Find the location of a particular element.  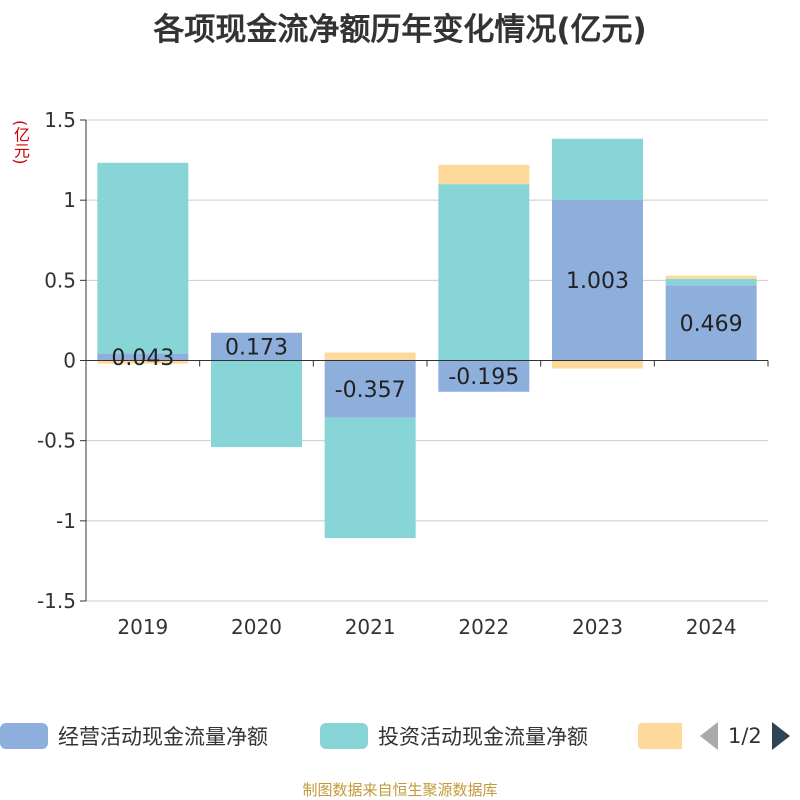

legend-prev-icon is located at coordinates (709, 736).